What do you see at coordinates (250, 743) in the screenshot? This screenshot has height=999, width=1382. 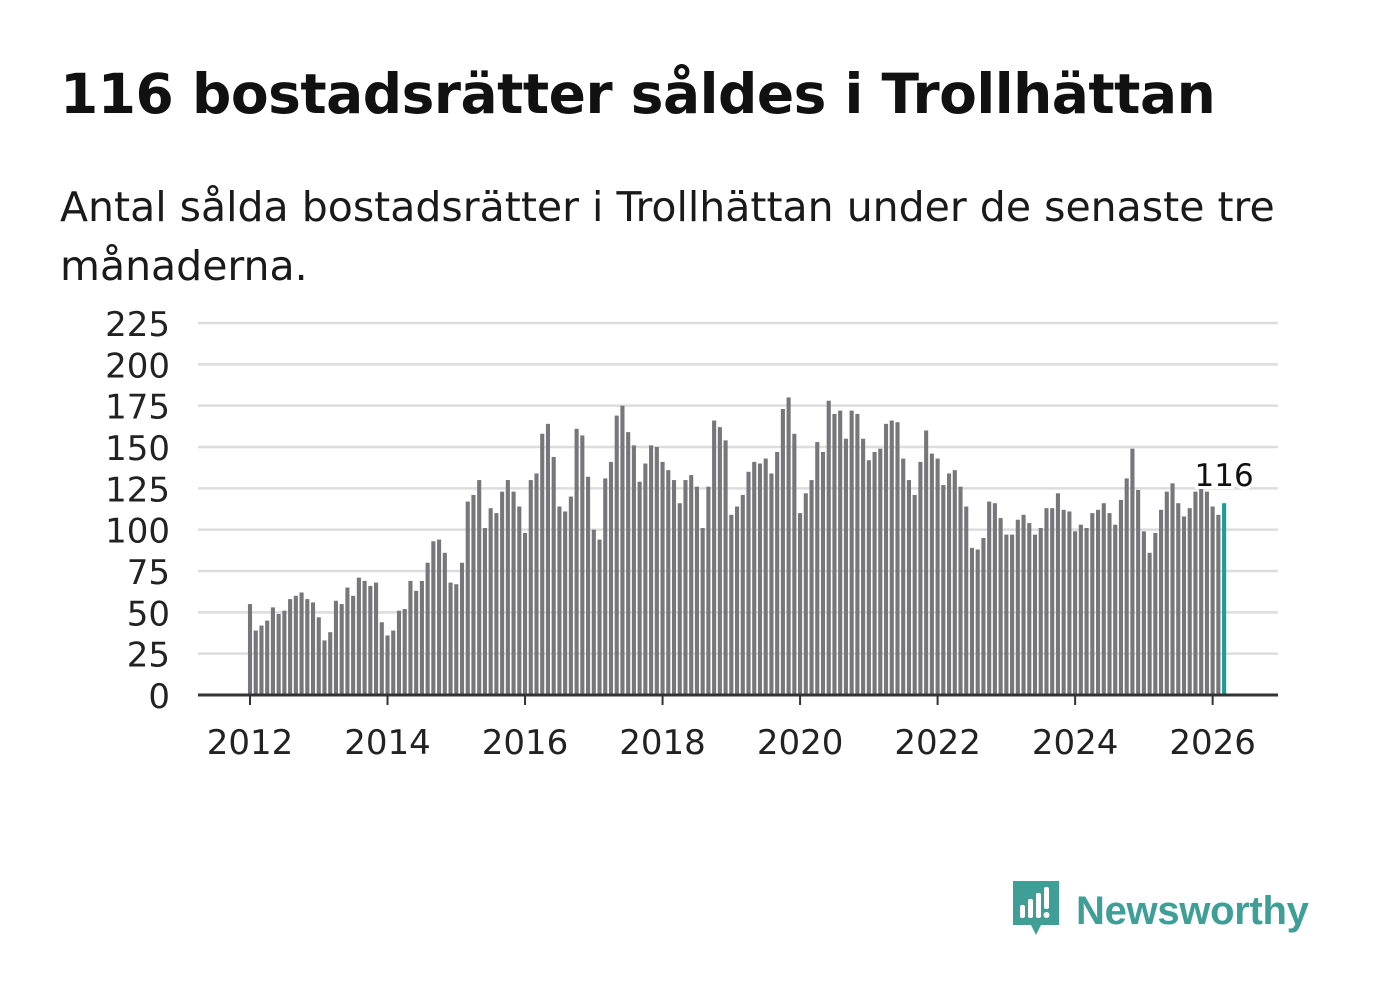 I see `x-tick-label: 2012` at bounding box center [250, 743].